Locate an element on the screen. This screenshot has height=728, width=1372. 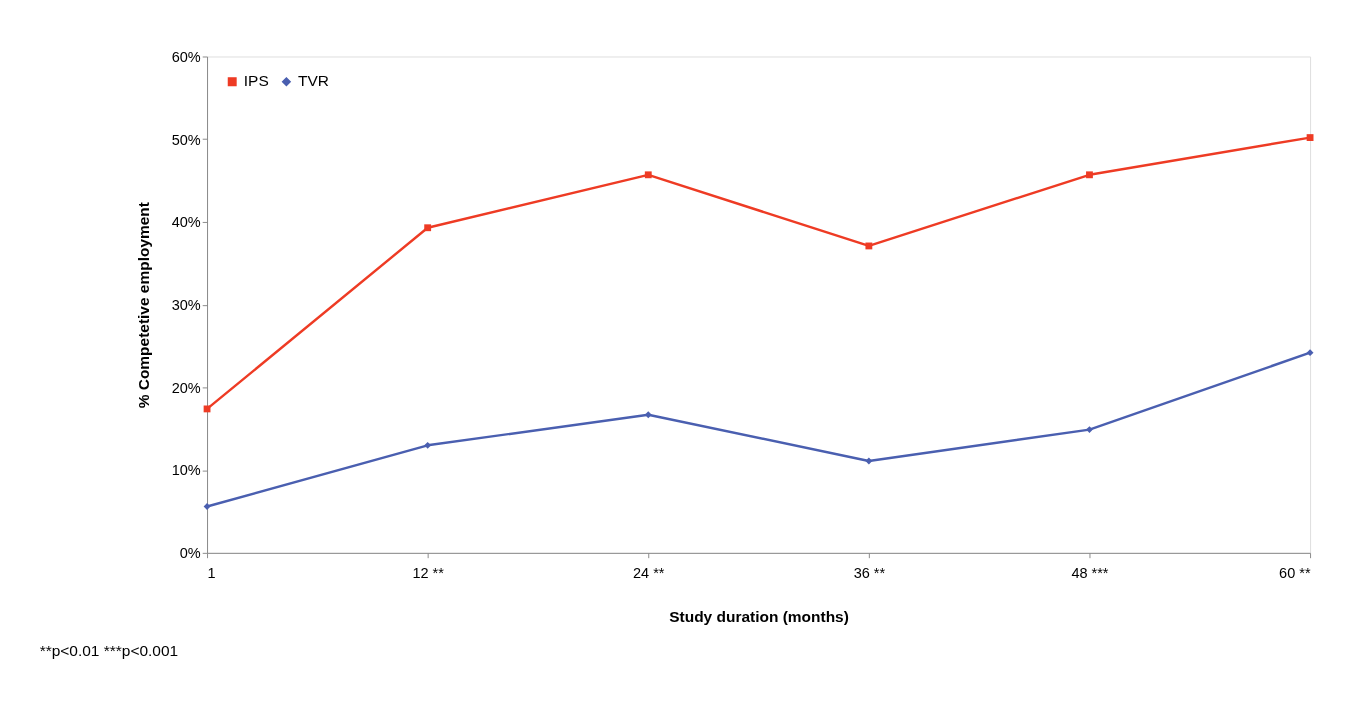
y-tick-label: 20% is located at coordinates (186, 387).